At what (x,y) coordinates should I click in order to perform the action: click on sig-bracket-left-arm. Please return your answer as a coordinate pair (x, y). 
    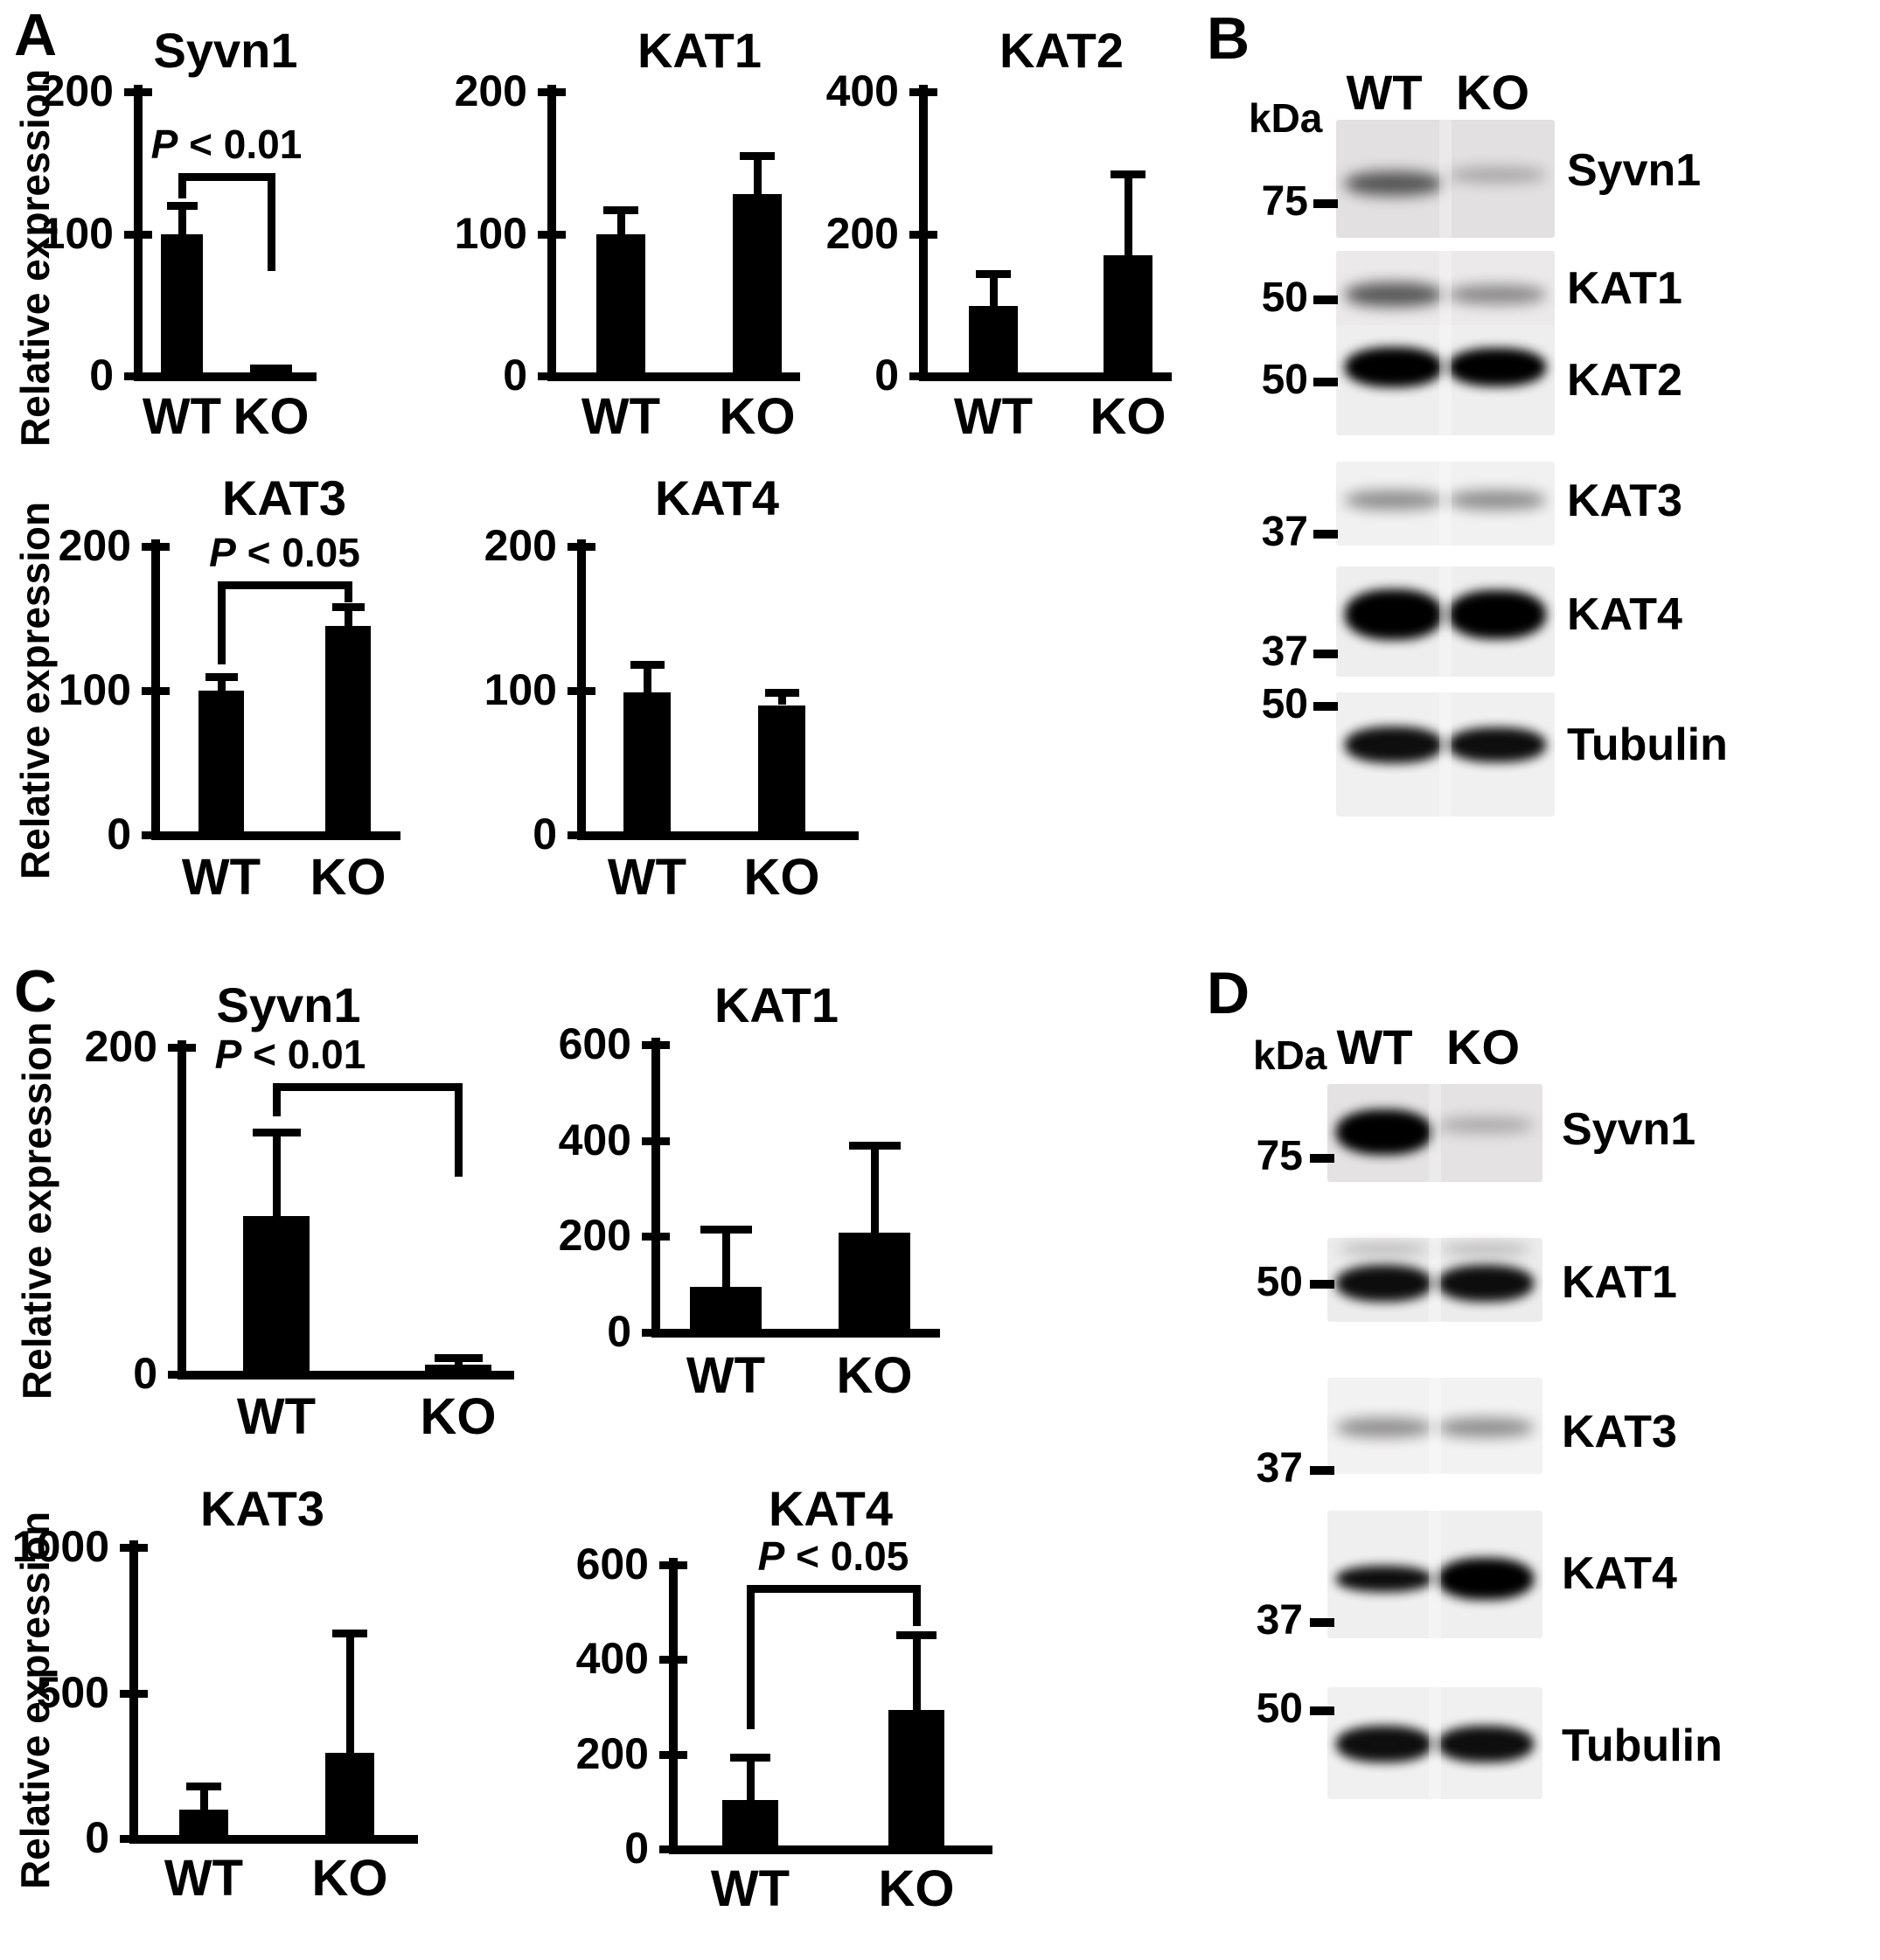
    Looking at the image, I should click on (222, 622).